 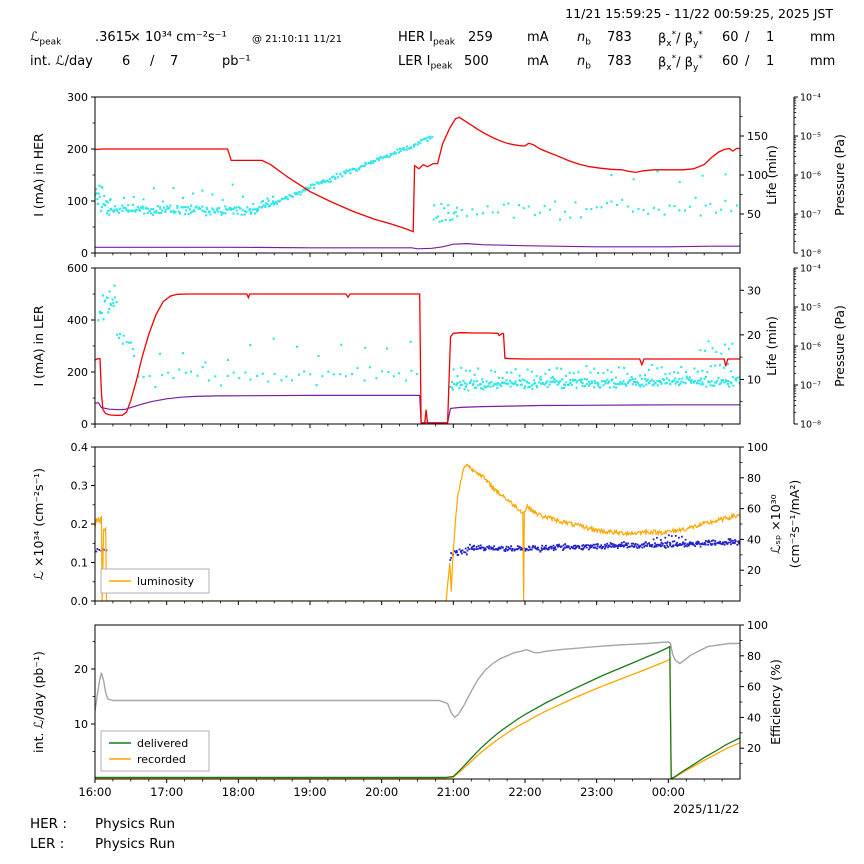 What do you see at coordinates (135, 844) in the screenshot?
I see `ler-run-value: Physics Run` at bounding box center [135, 844].